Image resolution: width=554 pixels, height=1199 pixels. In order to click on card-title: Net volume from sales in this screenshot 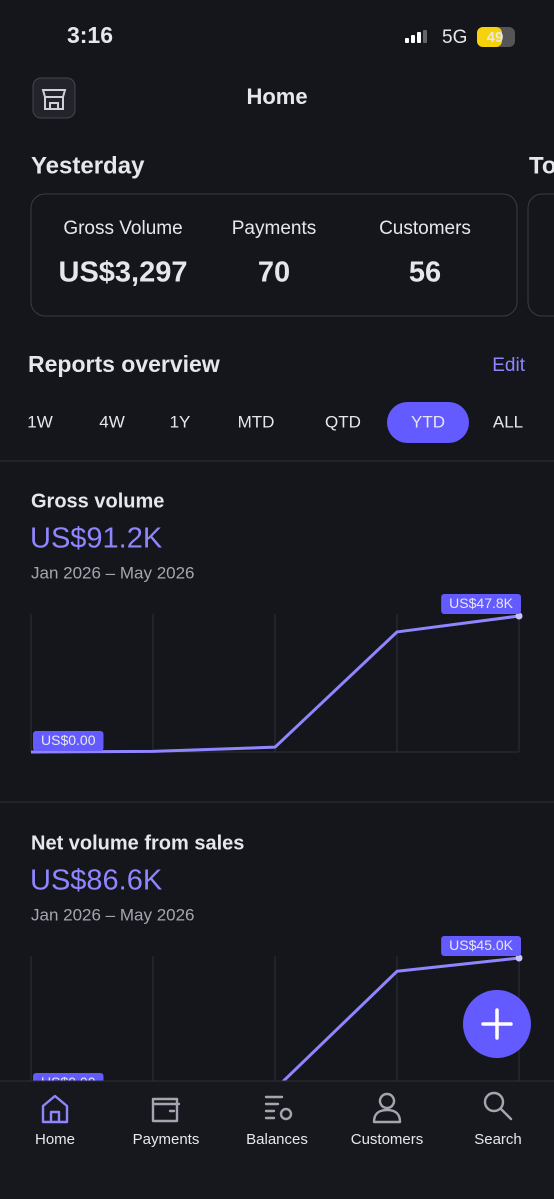, I will do `click(137, 843)`.